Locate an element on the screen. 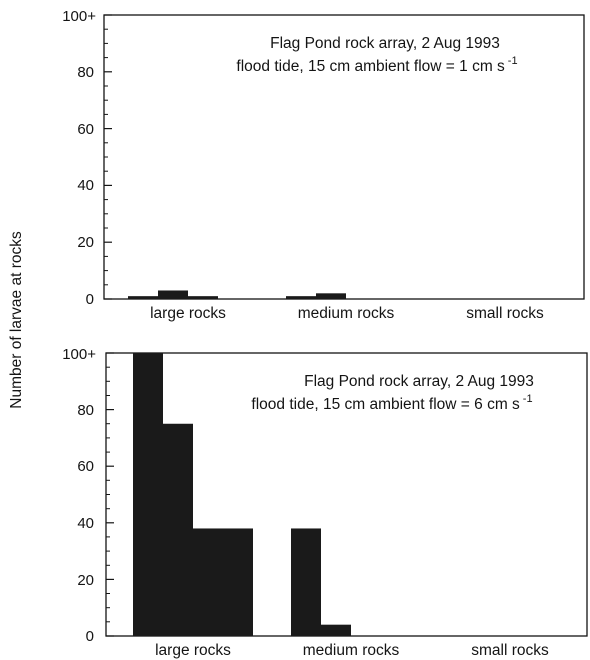 This screenshot has height=660, width=590. title-line-2-text: flood tide, 15 cm ambient flow = 1 cm s is located at coordinates (370, 66).